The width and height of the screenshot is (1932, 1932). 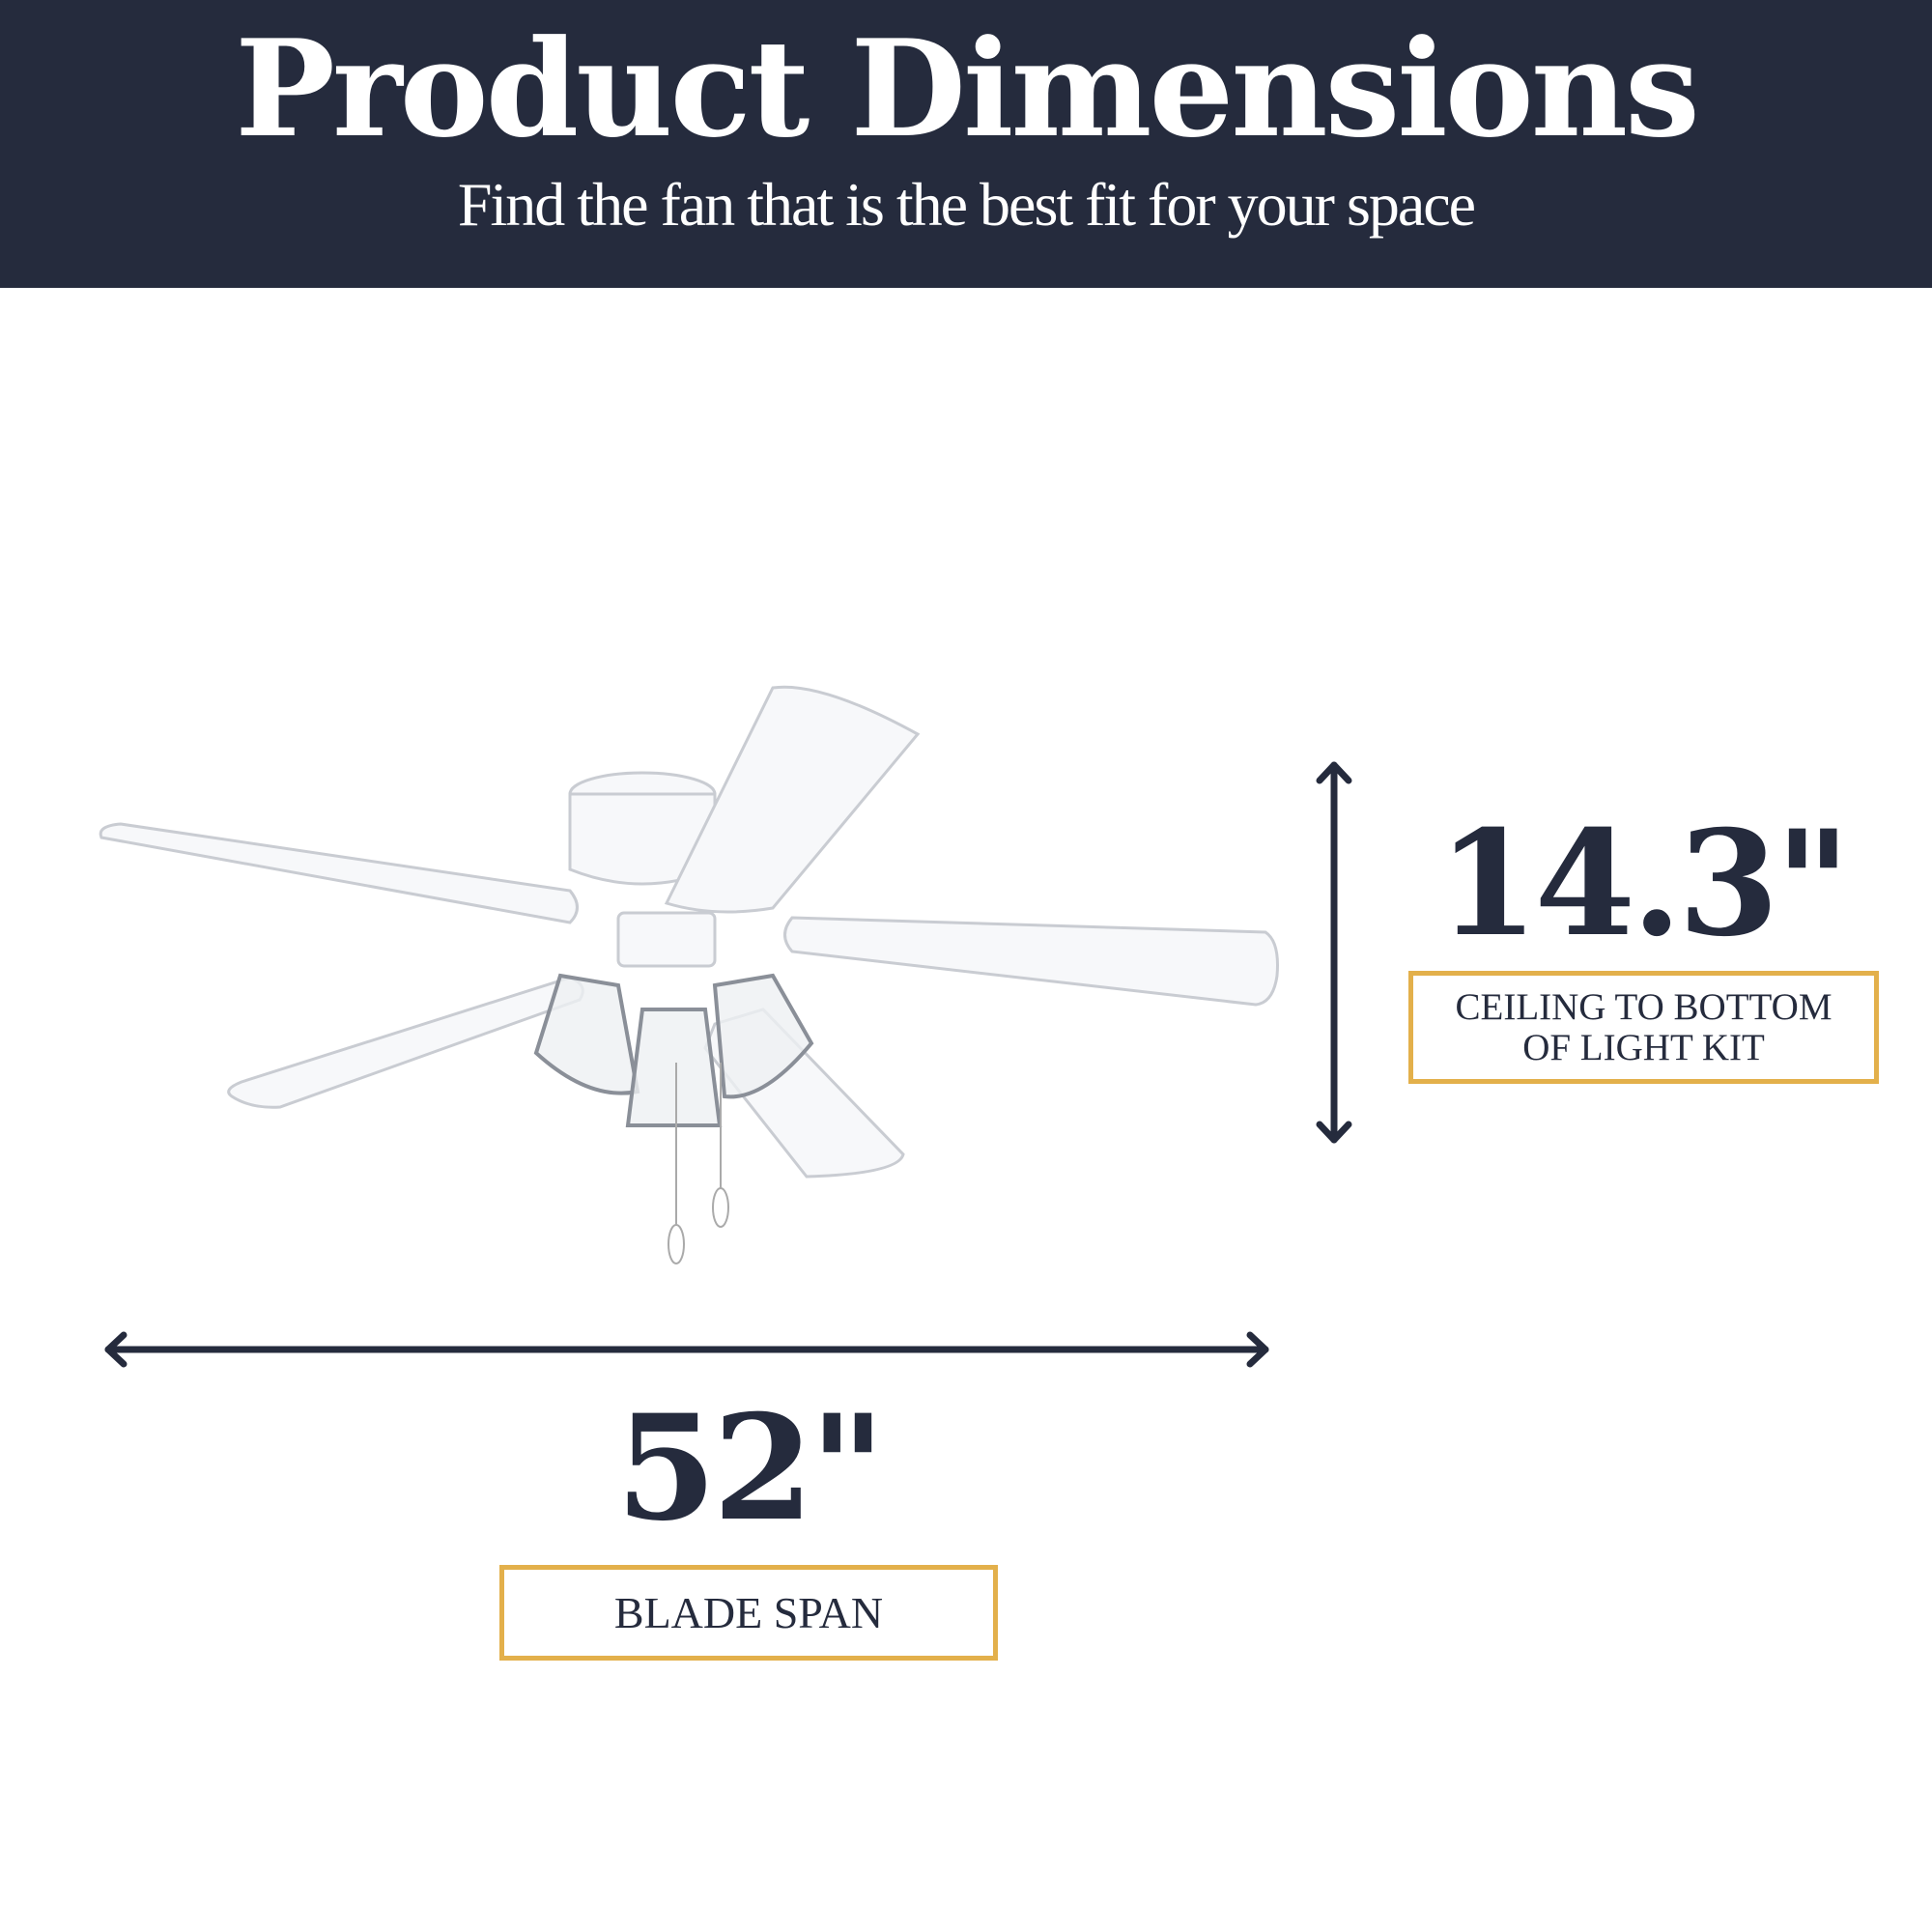 I want to click on fan-blade-bottom-left, so click(x=405, y=1042).